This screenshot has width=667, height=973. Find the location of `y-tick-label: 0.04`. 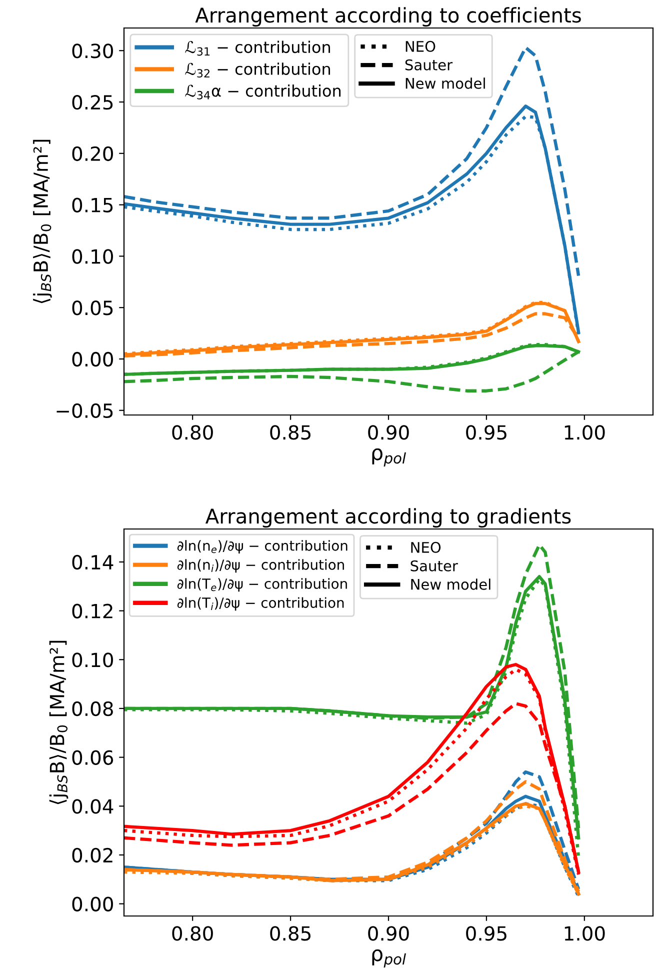

y-tick-label: 0.04 is located at coordinates (93, 806).